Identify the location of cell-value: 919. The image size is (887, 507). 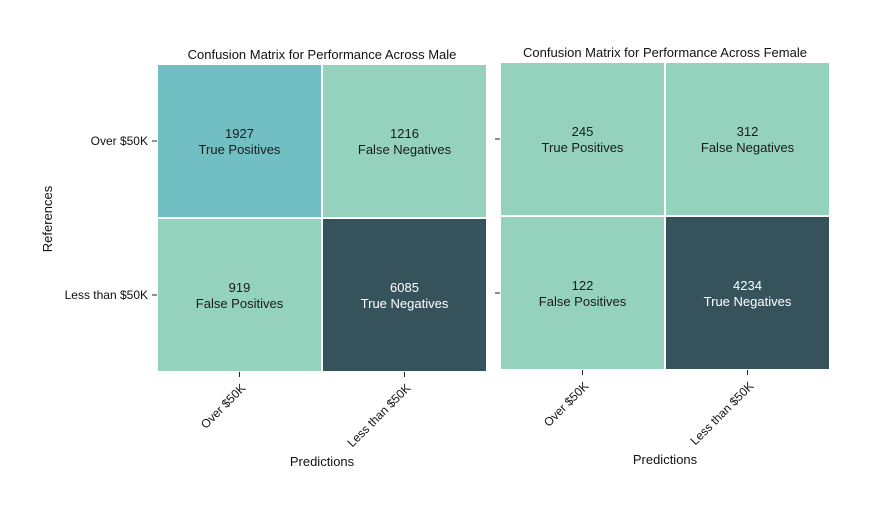
(240, 287).